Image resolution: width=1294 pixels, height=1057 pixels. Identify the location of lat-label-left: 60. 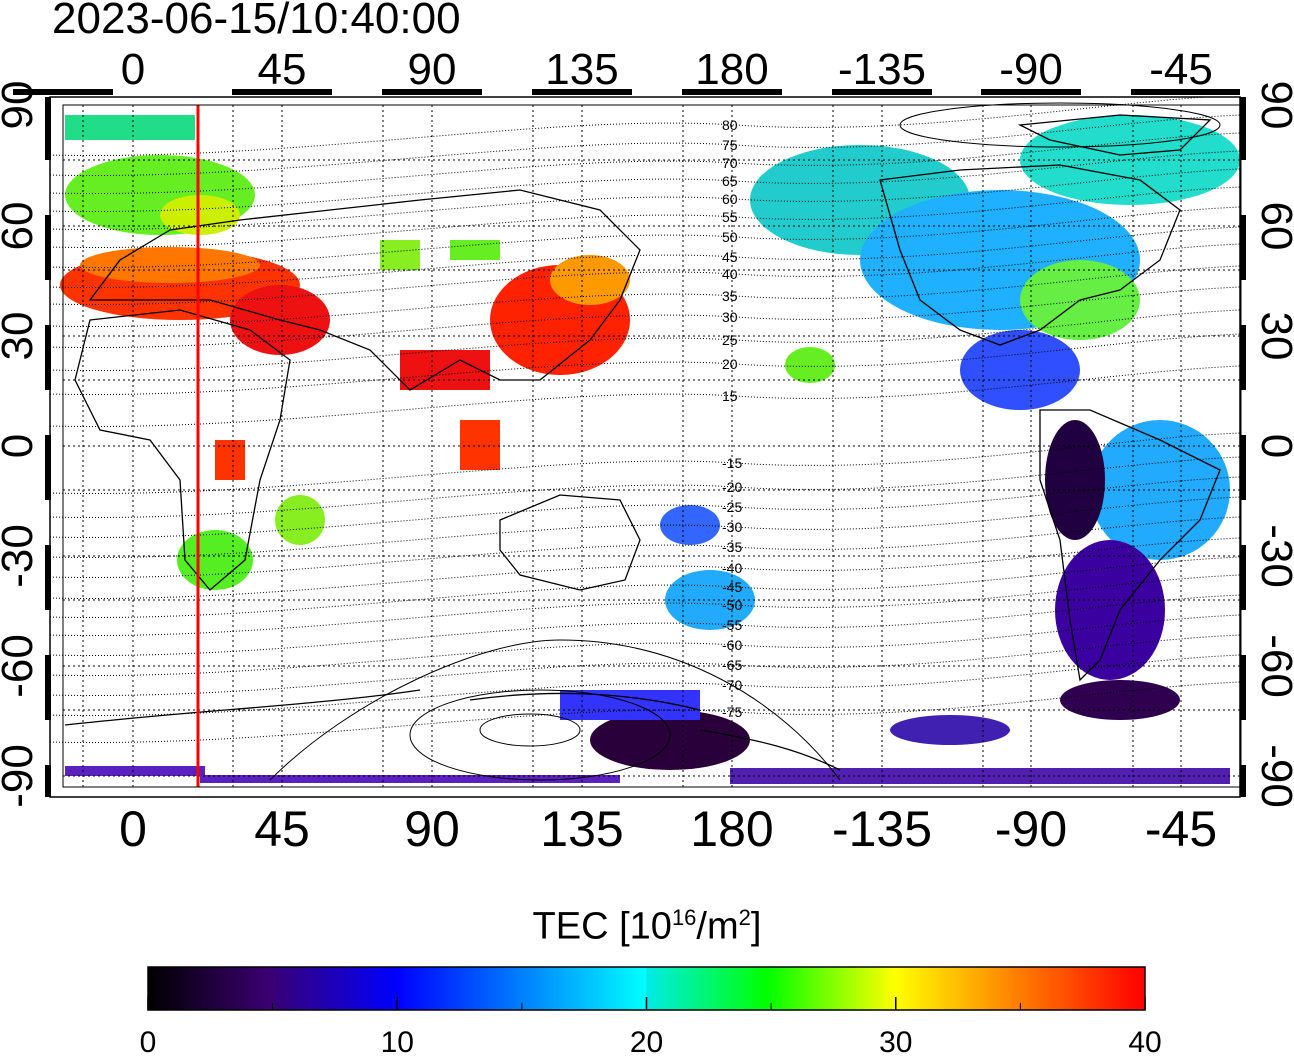
(21, 226).